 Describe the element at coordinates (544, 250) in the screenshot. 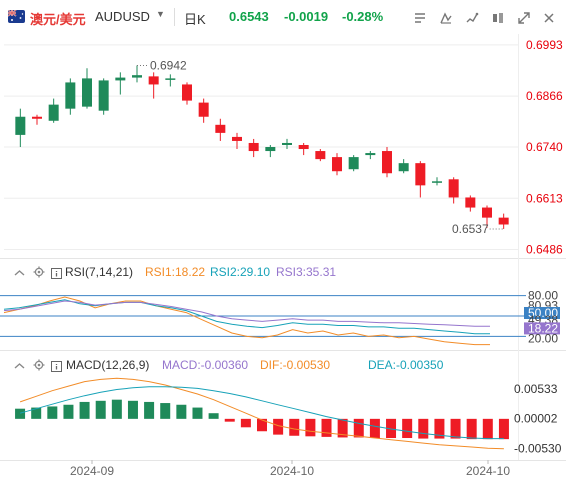

I see `price-tick-label: 0.6486` at that location.